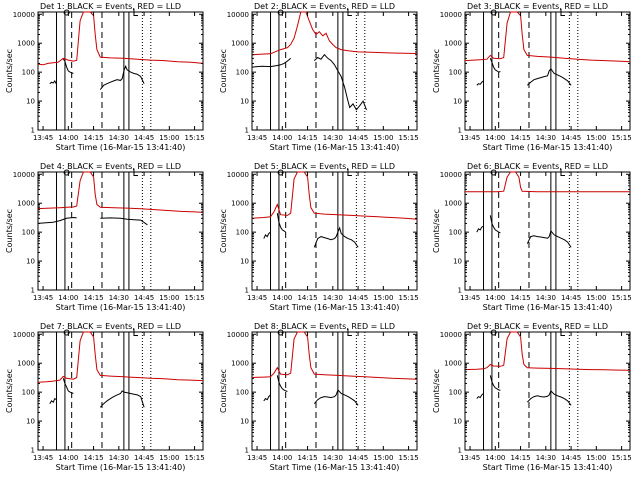 This screenshot has height=480, width=640. Describe the element at coordinates (110, 326) in the screenshot. I see `panel-title: Det 7: BLACK = Events, RED = LLD` at that location.